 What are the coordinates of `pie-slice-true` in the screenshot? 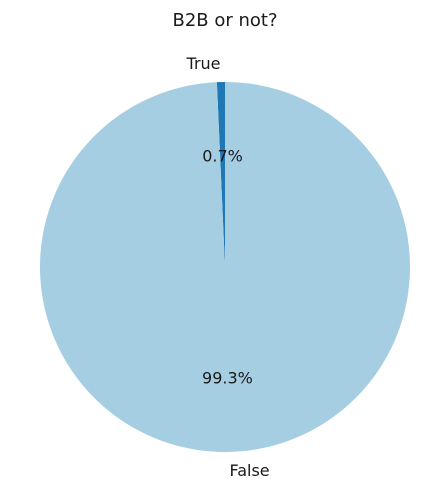 It's located at (220, 174).